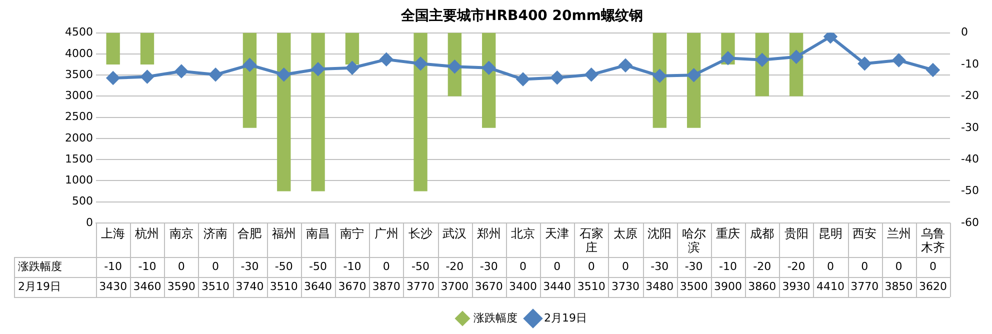 The height and width of the screenshot is (334, 992). Describe the element at coordinates (523, 286) in the screenshot. I see `data-label: 3400` at that location.